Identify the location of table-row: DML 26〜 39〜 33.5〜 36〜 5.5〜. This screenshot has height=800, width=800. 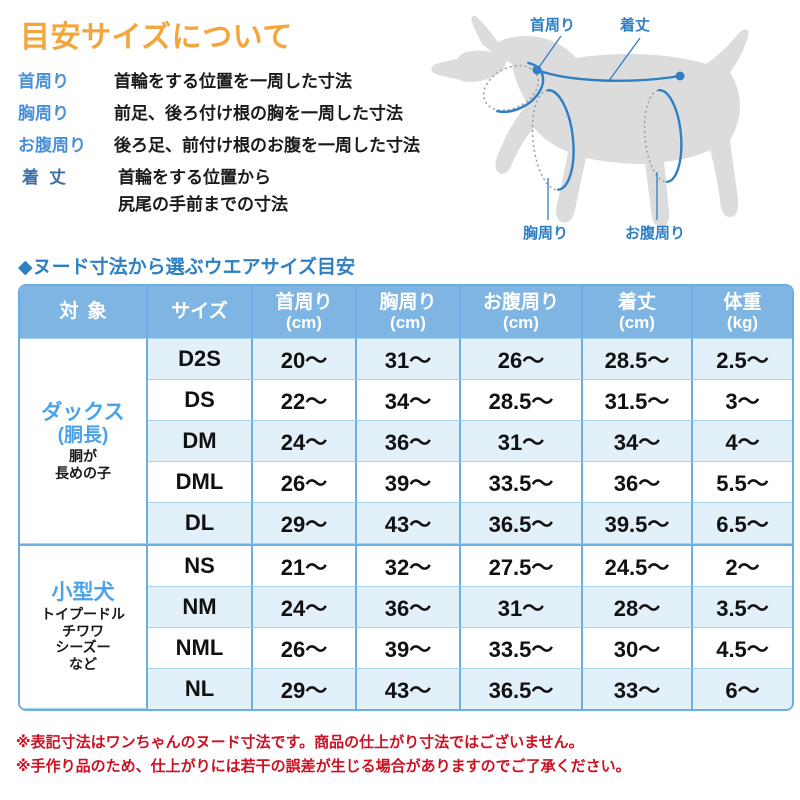
(406, 482).